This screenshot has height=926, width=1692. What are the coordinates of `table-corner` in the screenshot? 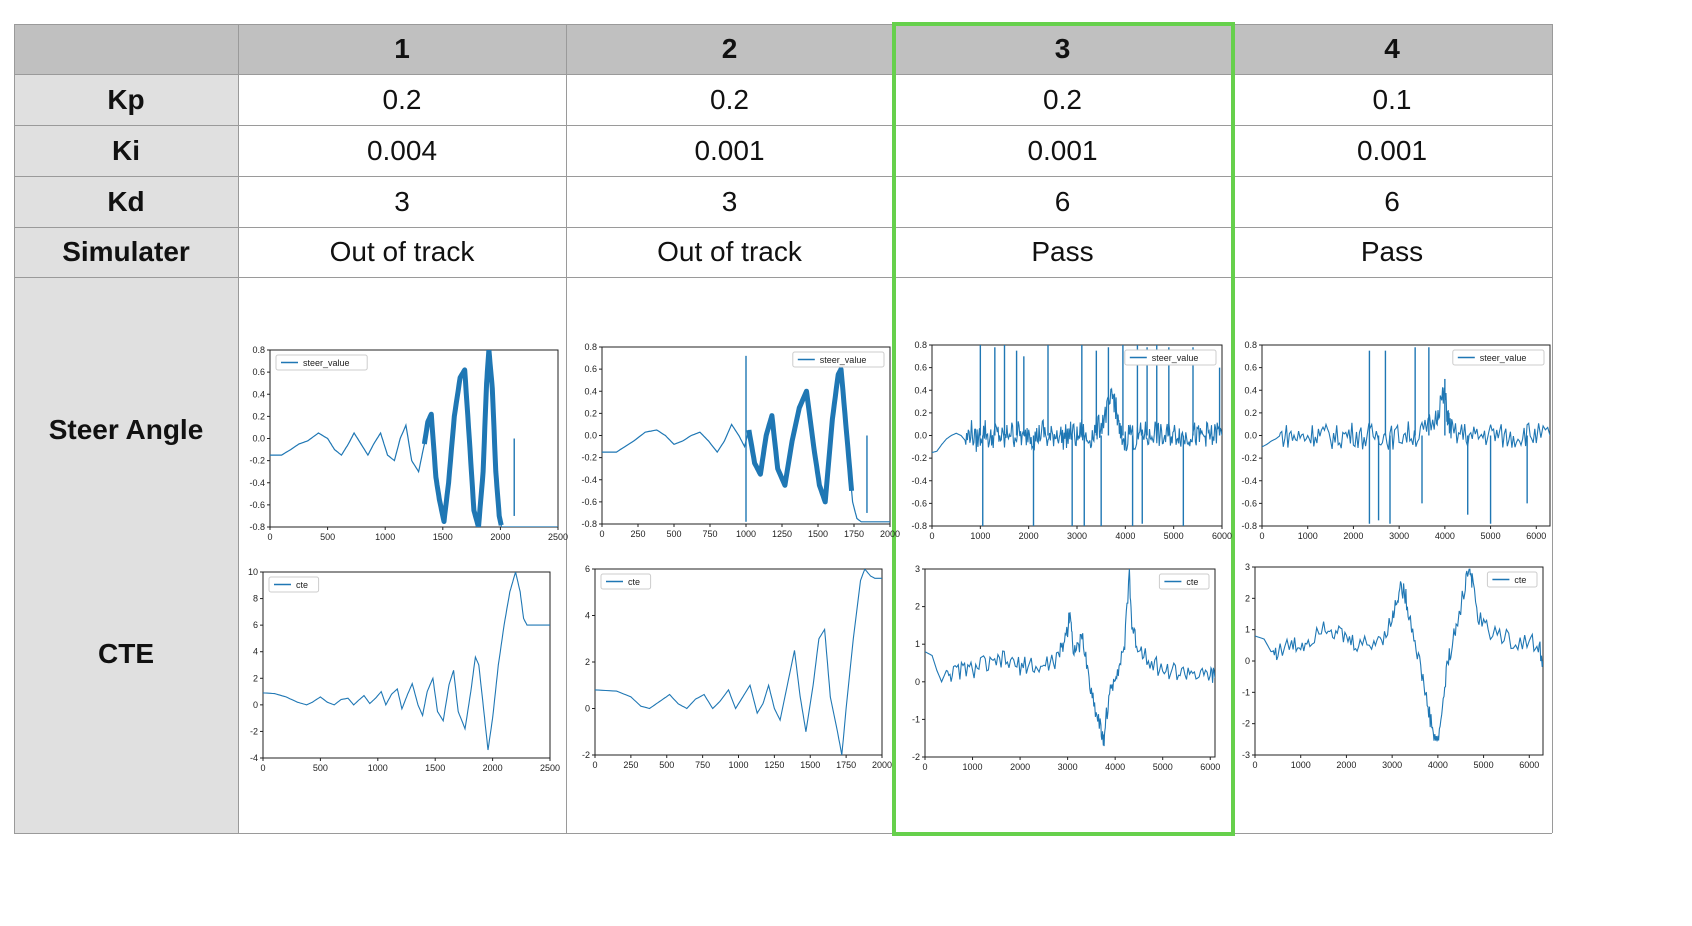 It's located at (126, 49).